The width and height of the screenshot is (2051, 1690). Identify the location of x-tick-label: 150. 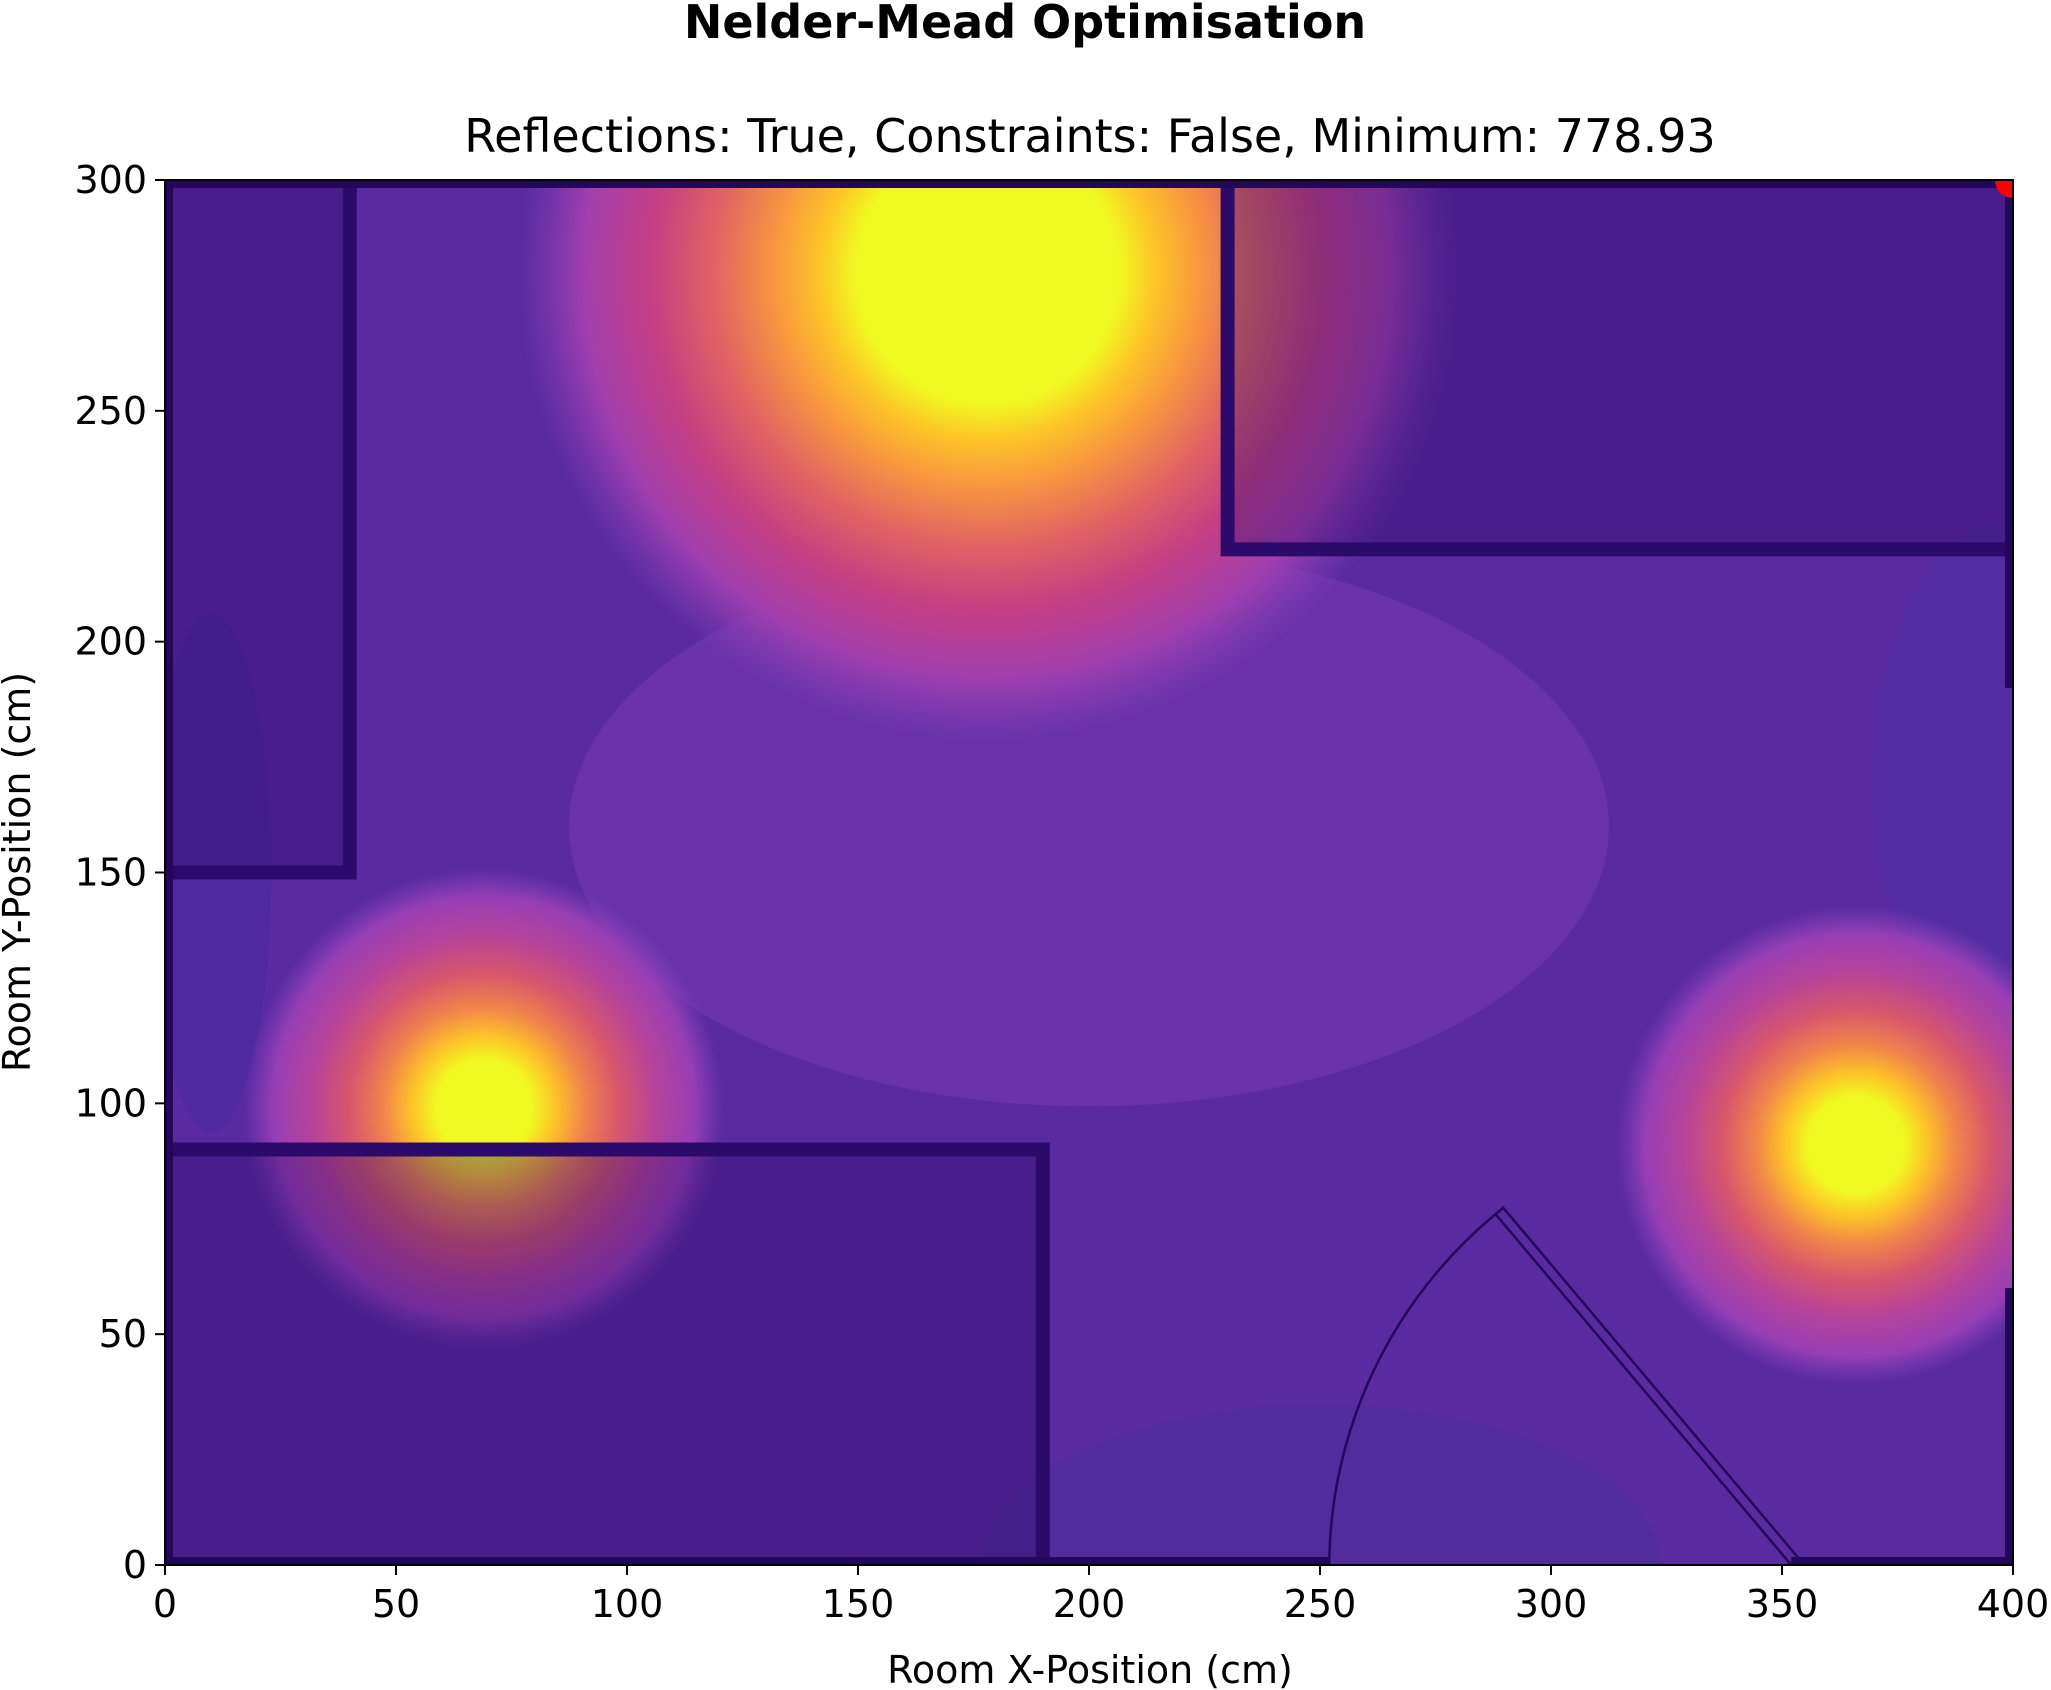
(858, 1604).